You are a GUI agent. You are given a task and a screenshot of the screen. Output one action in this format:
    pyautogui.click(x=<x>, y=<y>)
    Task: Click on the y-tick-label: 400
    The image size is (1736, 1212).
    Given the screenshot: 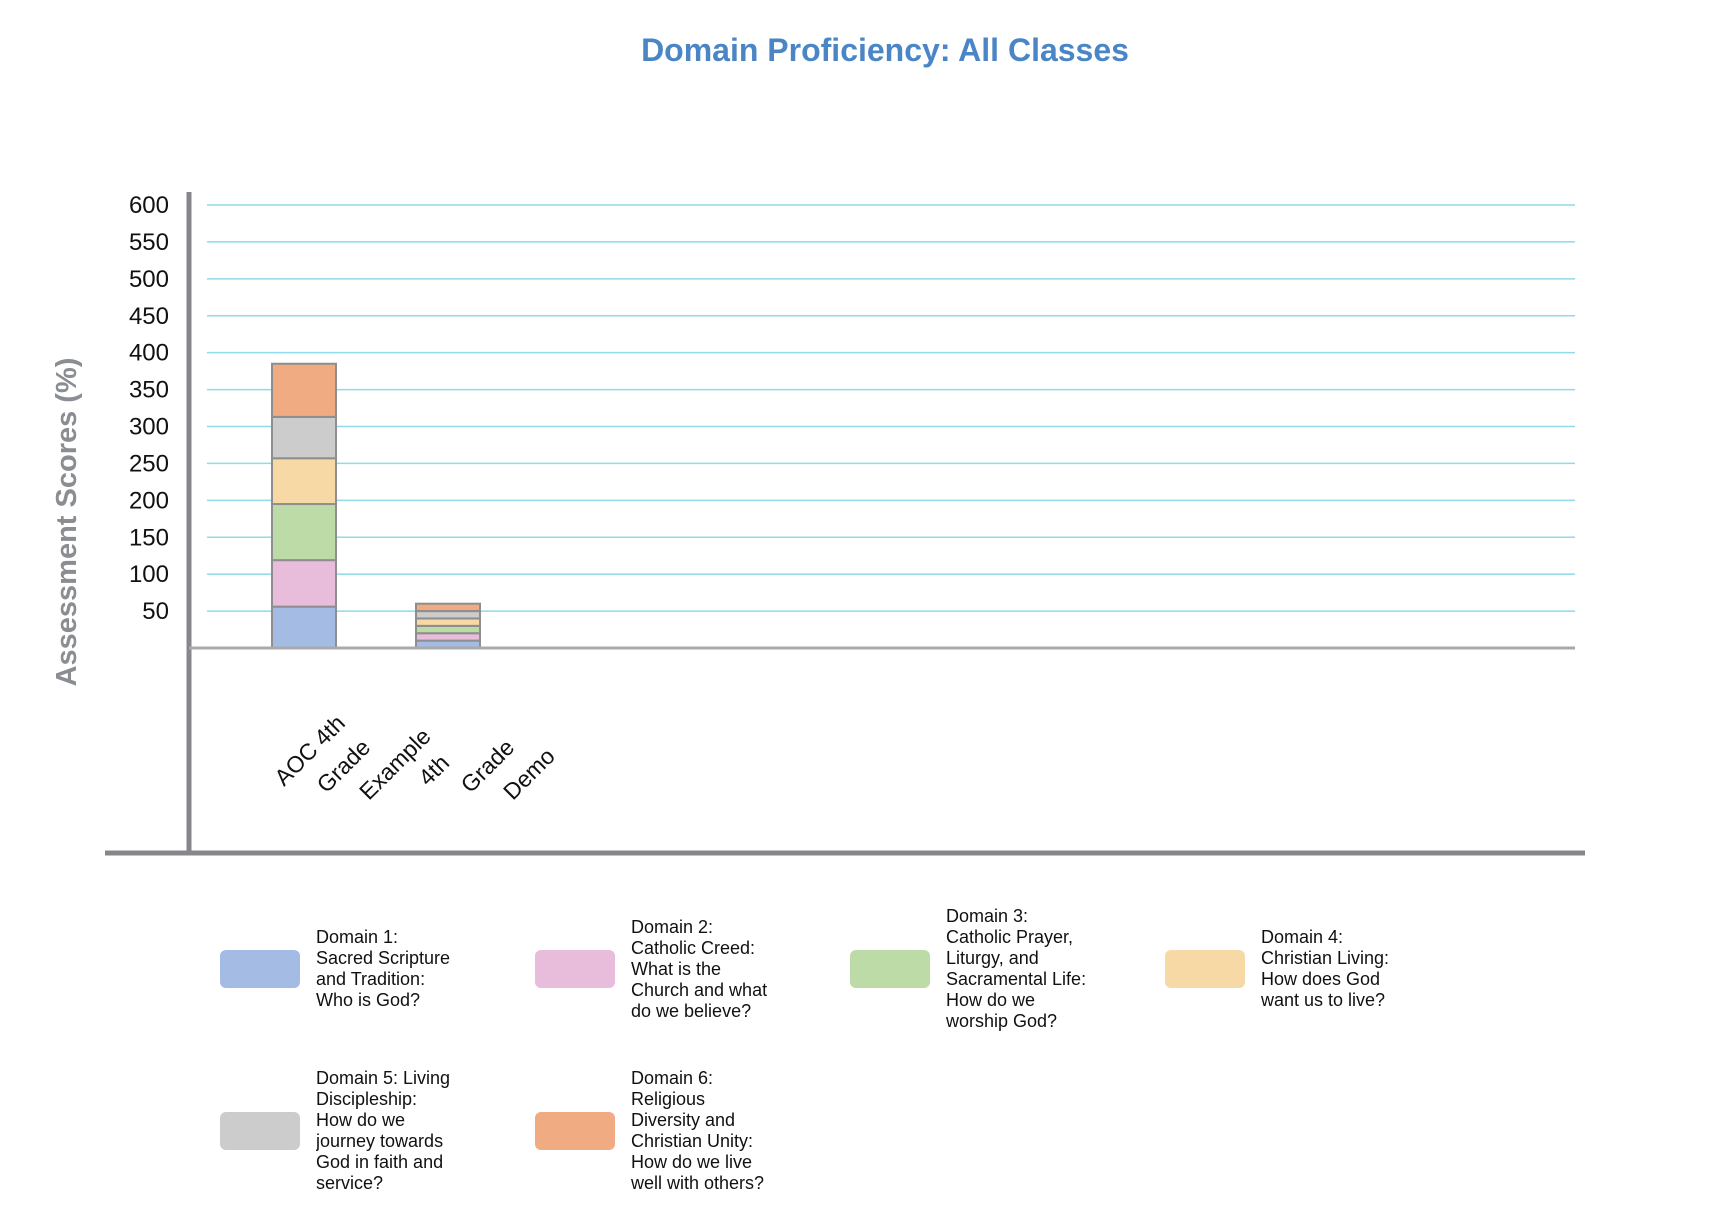 What is the action you would take?
    pyautogui.click(x=149, y=353)
    